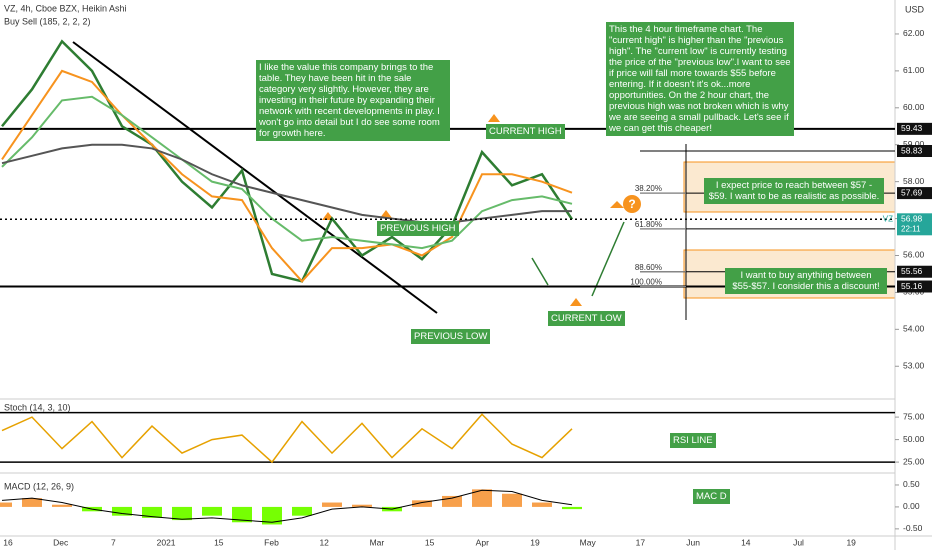 This screenshot has width=932, height=550. Describe the element at coordinates (646, 282) in the screenshot. I see `fib-label: 100.00%` at that location.